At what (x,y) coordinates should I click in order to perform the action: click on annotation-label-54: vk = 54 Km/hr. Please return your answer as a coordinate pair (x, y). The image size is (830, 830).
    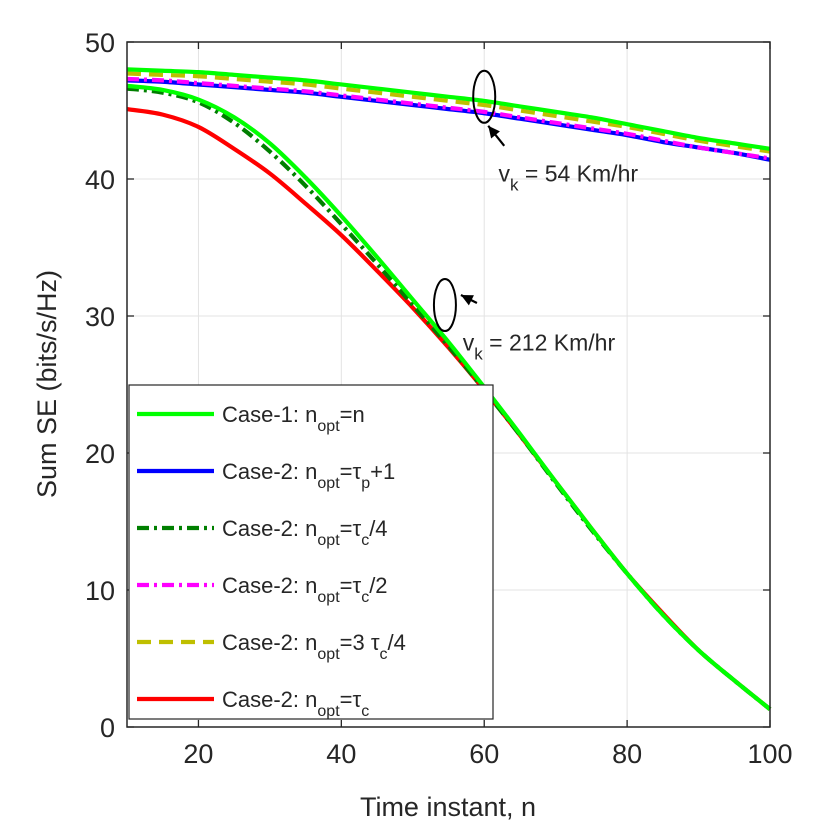
    Looking at the image, I should click on (569, 178).